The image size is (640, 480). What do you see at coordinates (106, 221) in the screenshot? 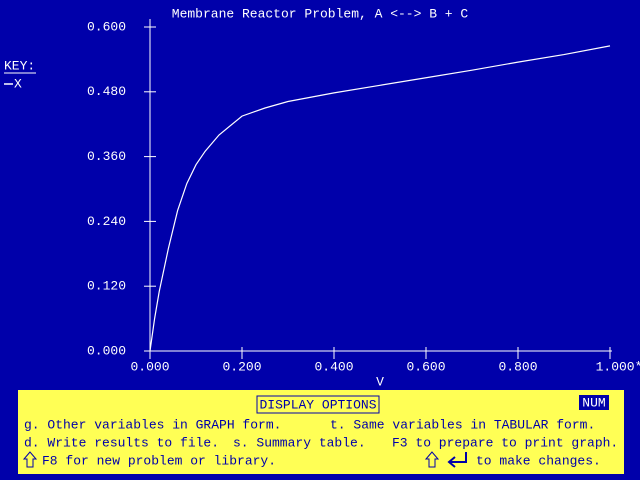
I see `y-tick-label: 0.240` at bounding box center [106, 221].